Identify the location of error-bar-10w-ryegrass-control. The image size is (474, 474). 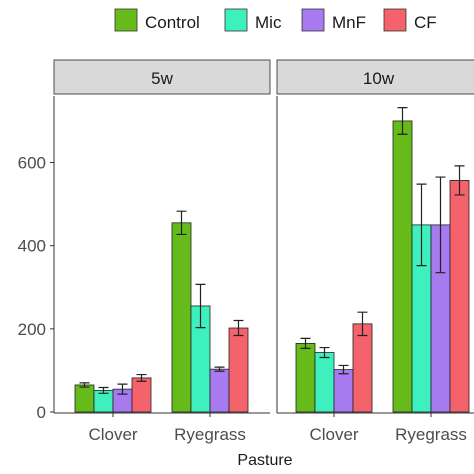
(402, 121).